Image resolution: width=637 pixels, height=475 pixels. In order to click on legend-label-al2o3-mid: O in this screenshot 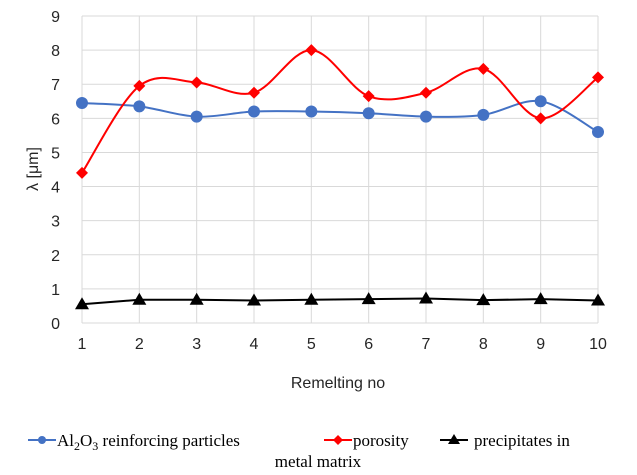, I will do `click(86, 440)`.